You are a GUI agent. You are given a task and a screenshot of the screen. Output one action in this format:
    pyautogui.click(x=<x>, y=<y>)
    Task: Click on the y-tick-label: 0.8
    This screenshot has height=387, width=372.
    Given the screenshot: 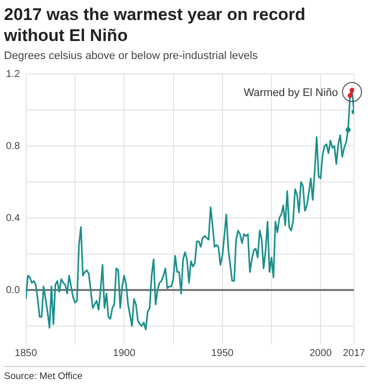 What is the action you would take?
    pyautogui.click(x=13, y=146)
    